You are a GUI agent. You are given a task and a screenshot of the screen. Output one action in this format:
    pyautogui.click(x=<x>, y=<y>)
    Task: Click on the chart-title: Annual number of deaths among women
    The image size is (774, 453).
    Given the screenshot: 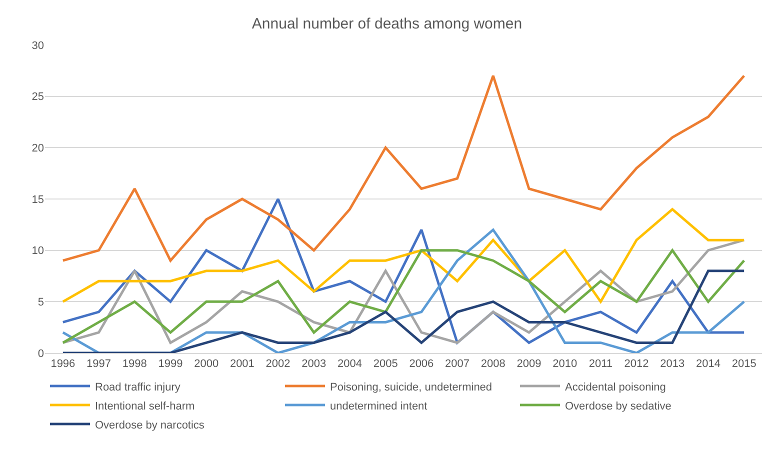 What is the action you would take?
    pyautogui.click(x=387, y=24)
    